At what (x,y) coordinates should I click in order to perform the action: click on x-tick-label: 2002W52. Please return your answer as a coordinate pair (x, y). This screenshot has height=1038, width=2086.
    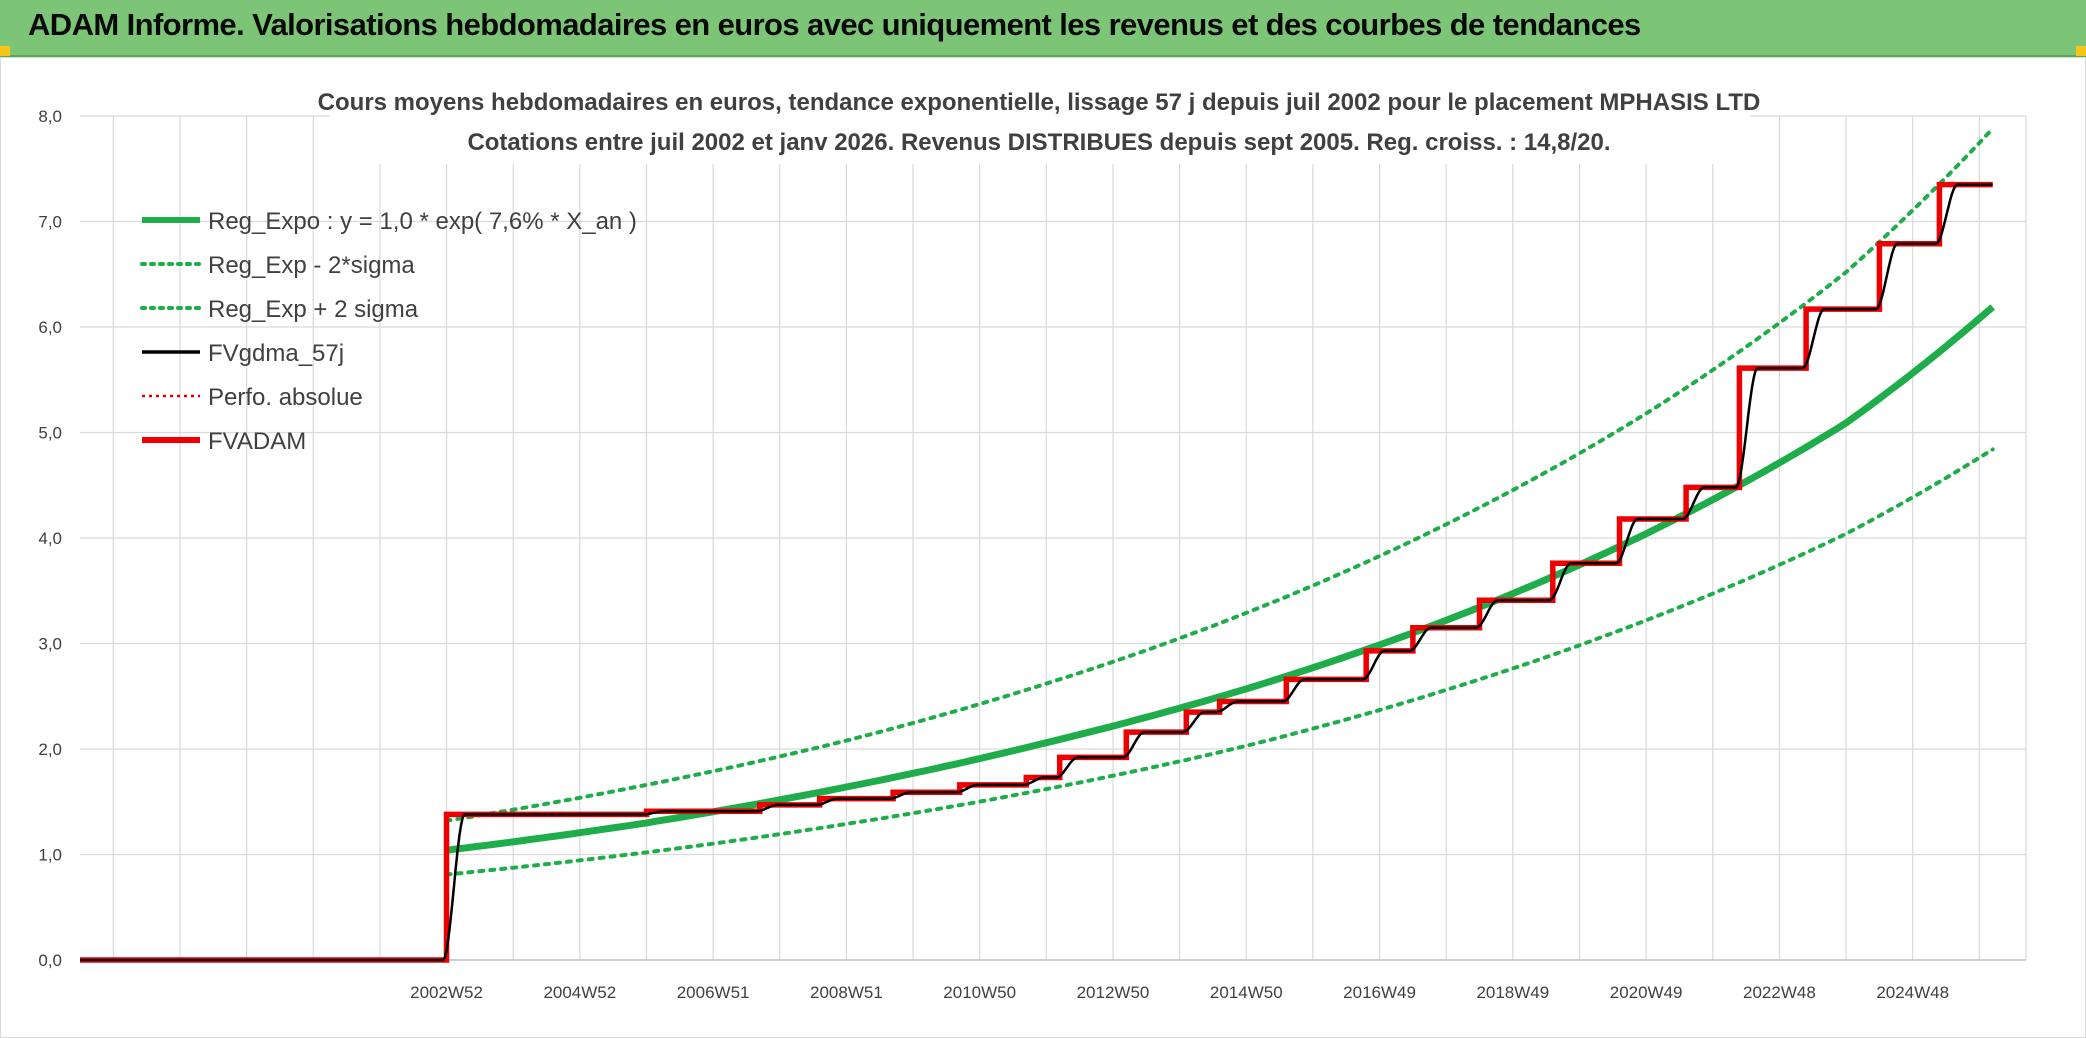
    Looking at the image, I should click on (446, 992).